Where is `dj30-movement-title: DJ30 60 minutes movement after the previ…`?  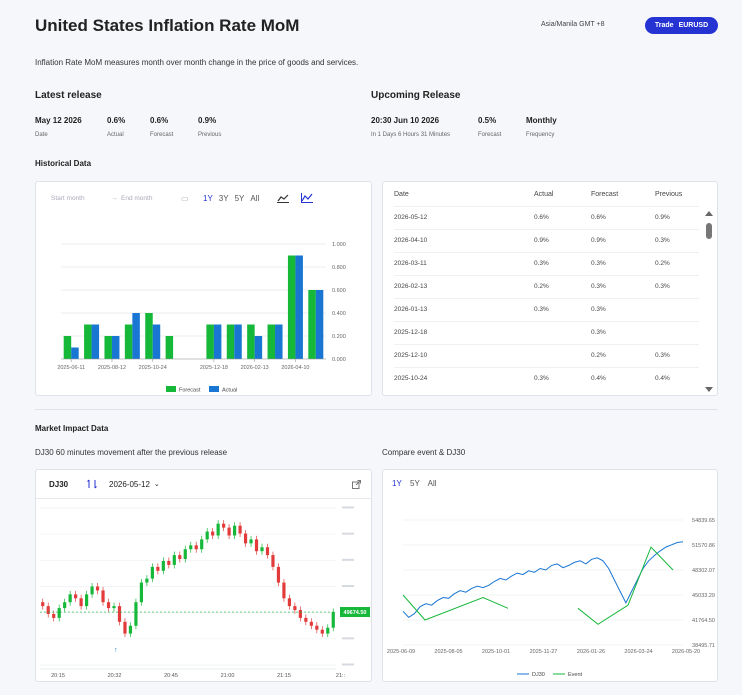
dj30-movement-title: DJ30 60 minutes movement after the previ… is located at coordinates (131, 452).